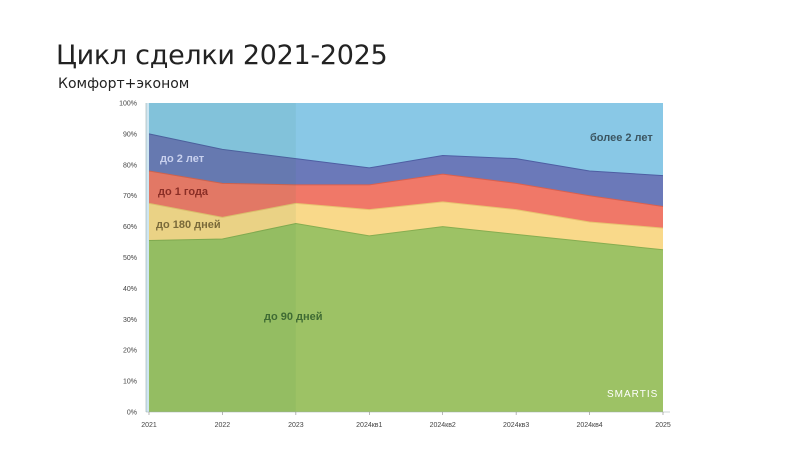 Image resolution: width=800 pixels, height=449 pixels. I want to click on area-do-1-goda, so click(406, 199).